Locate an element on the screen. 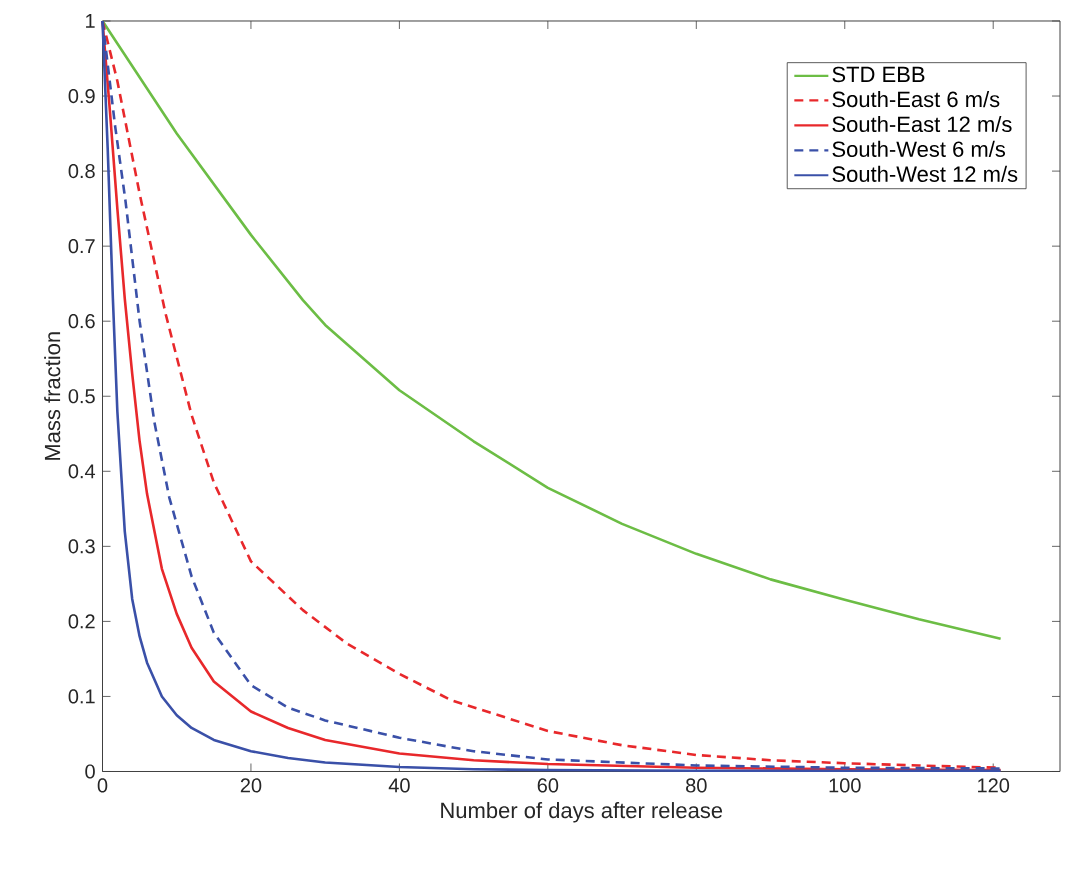  y-tick-label: 0.4 is located at coordinates (82, 471).